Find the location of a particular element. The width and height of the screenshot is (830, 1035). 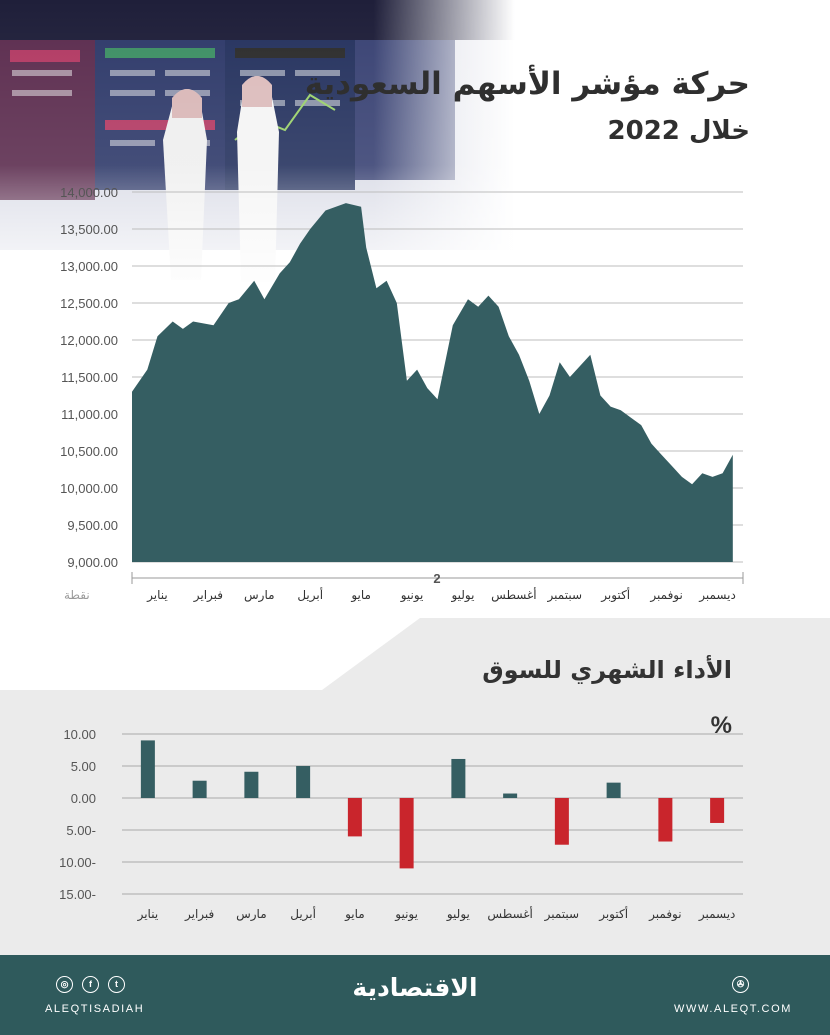

y-tick-label: 12,500.00 is located at coordinates (89, 303).